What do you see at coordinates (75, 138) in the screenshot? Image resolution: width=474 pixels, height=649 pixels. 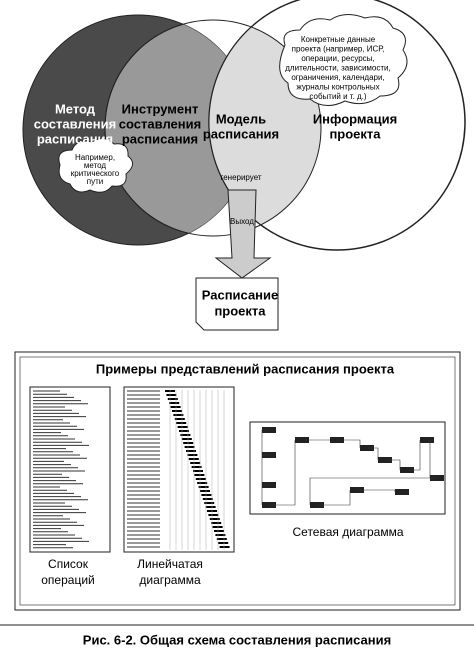 I see `method-label: расписания` at bounding box center [75, 138].